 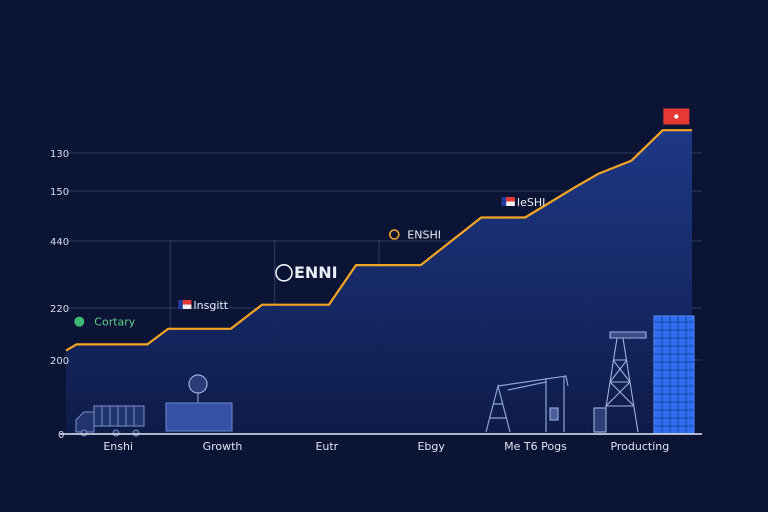 I want to click on pumpjack-icon, so click(x=527, y=404).